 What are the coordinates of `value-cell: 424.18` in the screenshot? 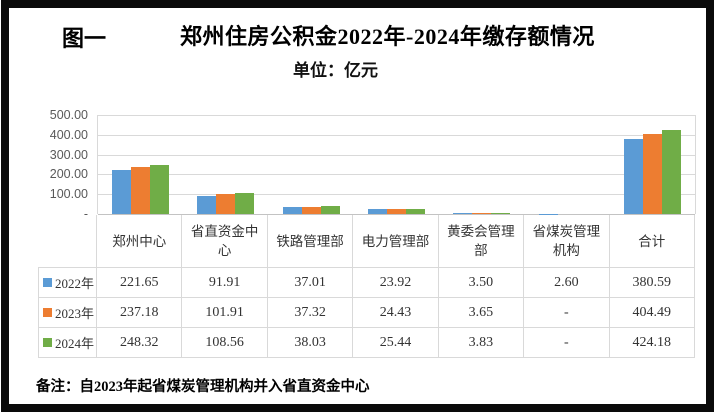 It's located at (652, 343).